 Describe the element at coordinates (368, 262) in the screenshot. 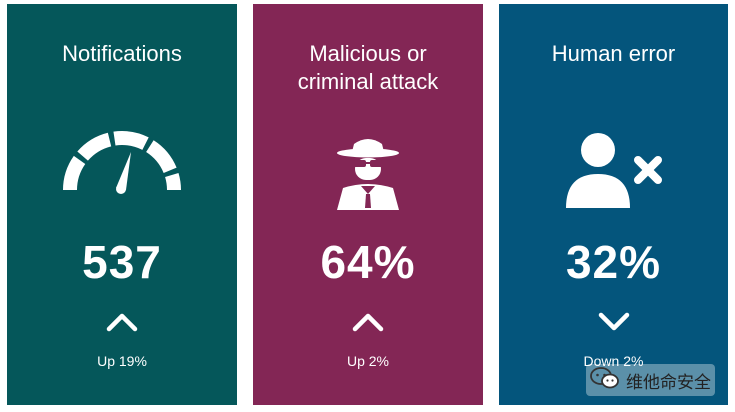

I see `malicious-attack-value: 64%` at that location.